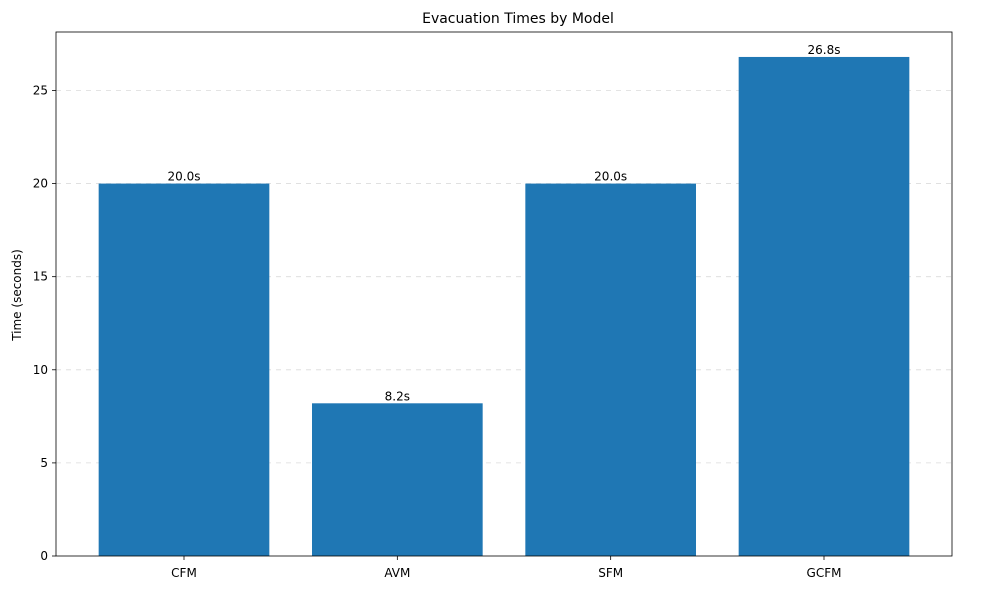 This screenshot has height=590, width=989. I want to click on bar-gcfm, so click(824, 306).